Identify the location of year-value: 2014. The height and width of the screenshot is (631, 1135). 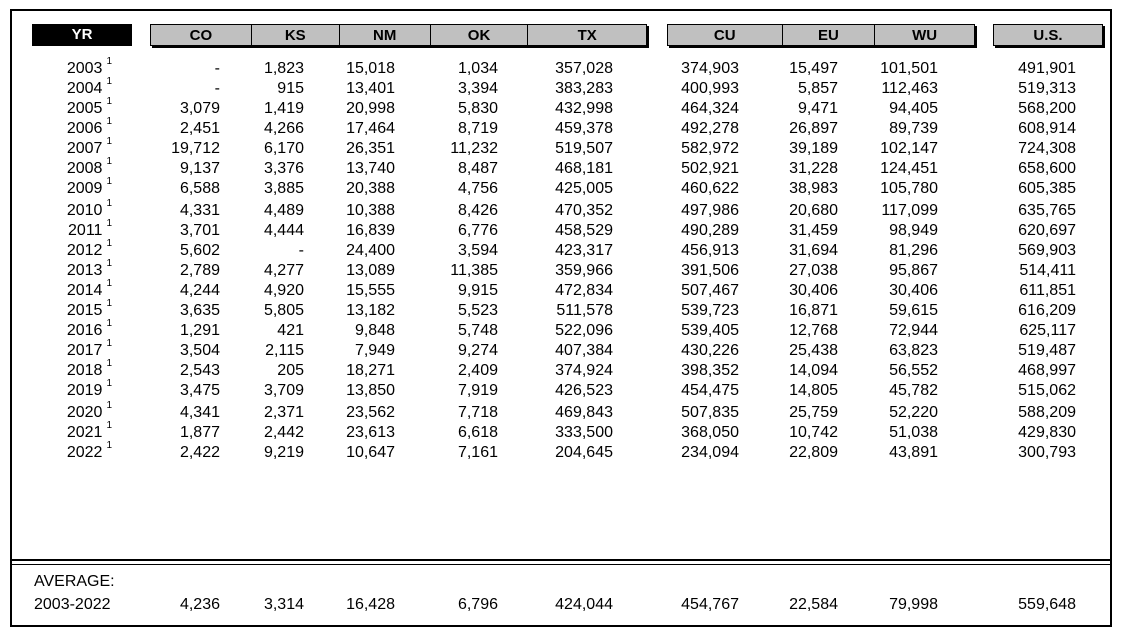
(84, 290).